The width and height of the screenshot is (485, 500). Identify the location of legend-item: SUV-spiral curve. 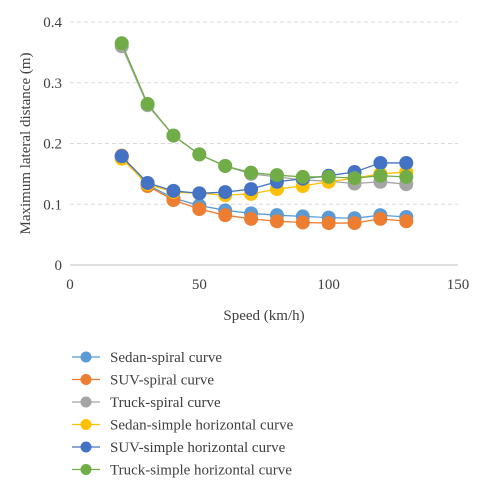
(143, 381).